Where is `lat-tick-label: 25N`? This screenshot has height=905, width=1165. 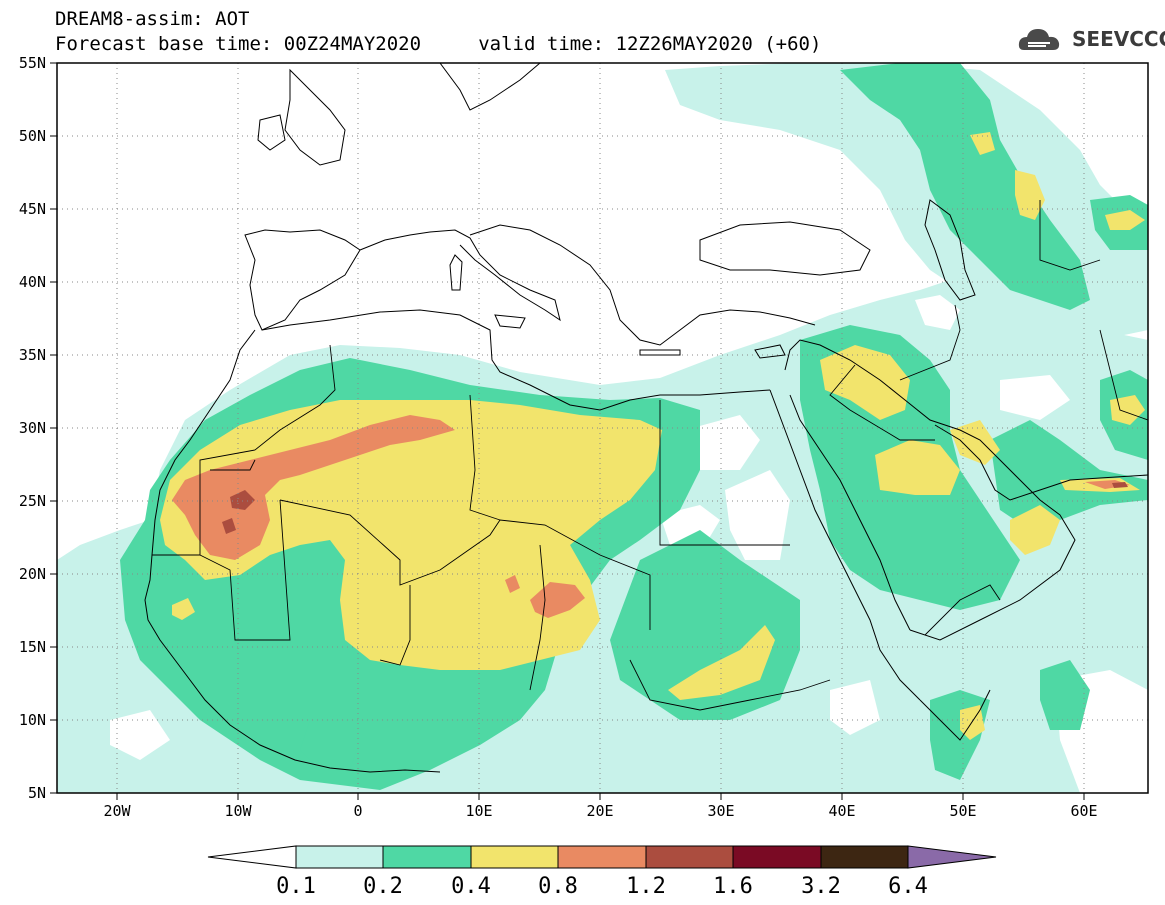
lat-tick-label: 25N is located at coordinates (32, 501).